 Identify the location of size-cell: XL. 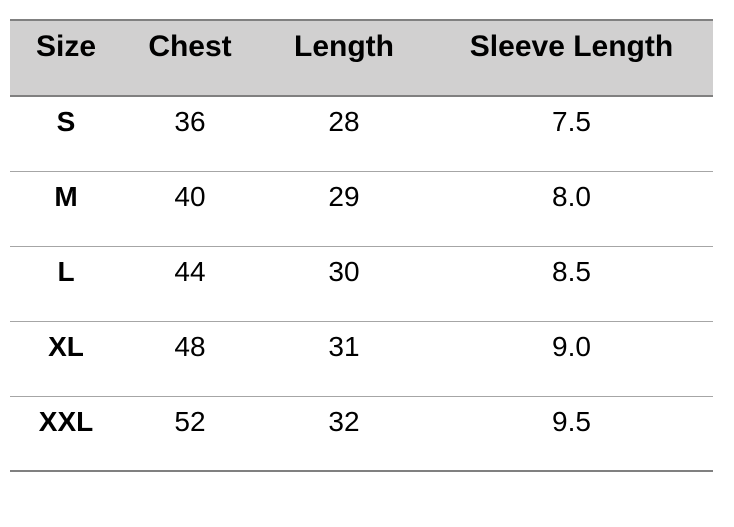
(66, 359).